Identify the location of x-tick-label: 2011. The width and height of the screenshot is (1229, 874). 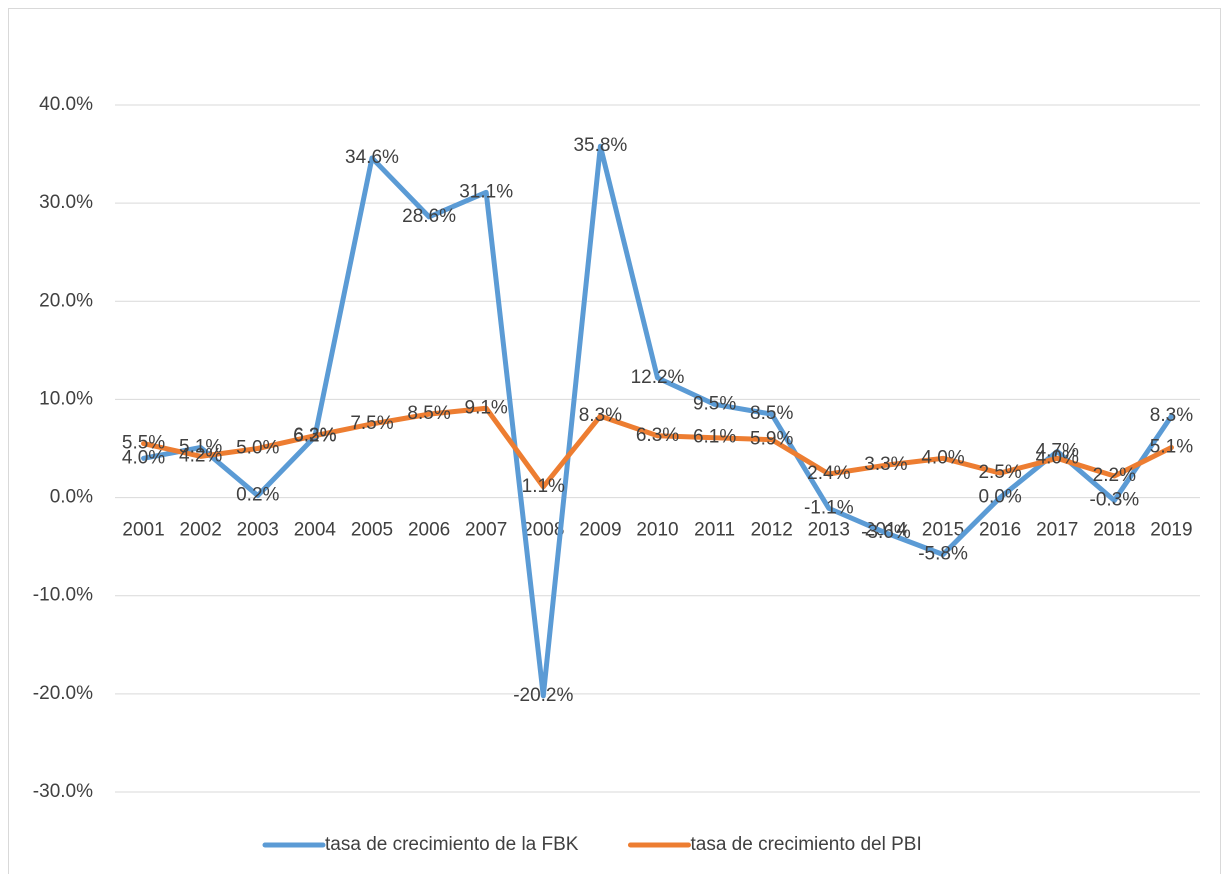
(714, 530).